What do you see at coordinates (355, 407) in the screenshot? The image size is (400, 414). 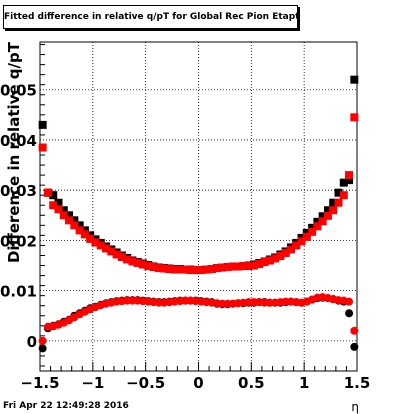 I see `x-axis-title: η` at bounding box center [355, 407].